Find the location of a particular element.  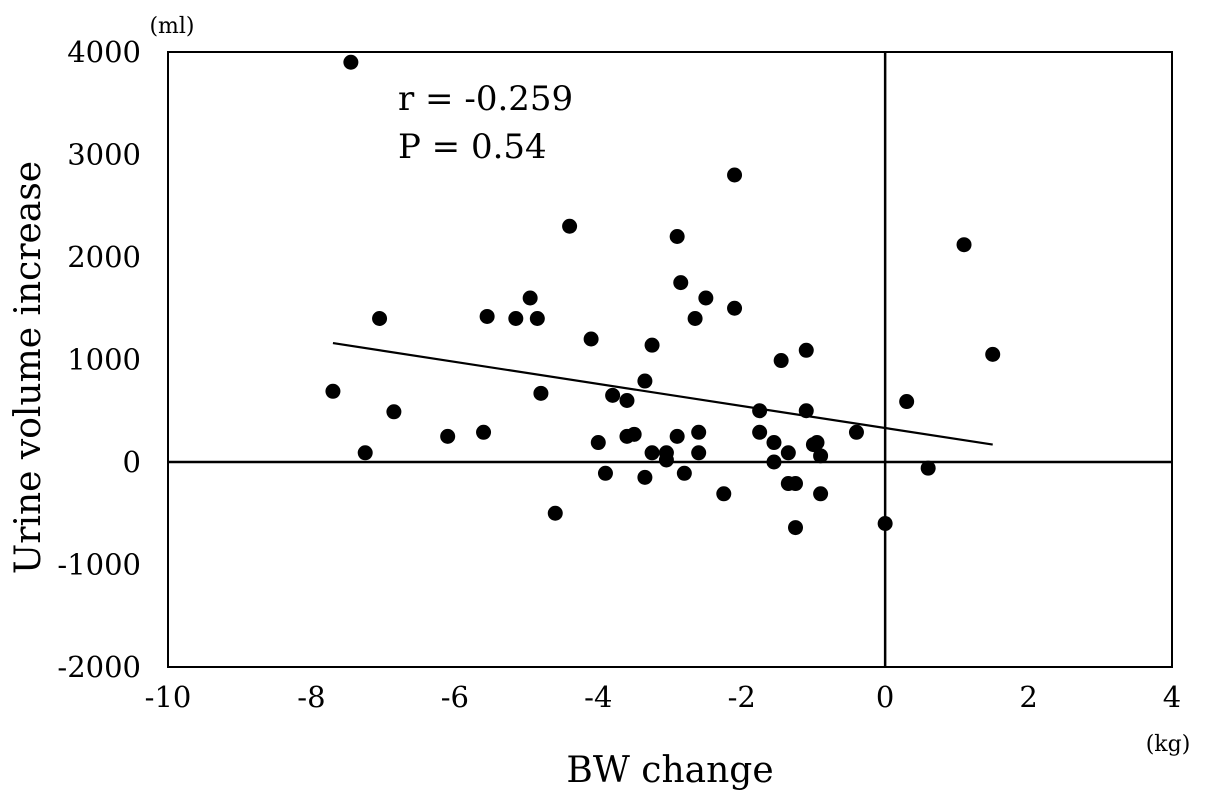

x-tick-label: 2 is located at coordinates (1028, 697).